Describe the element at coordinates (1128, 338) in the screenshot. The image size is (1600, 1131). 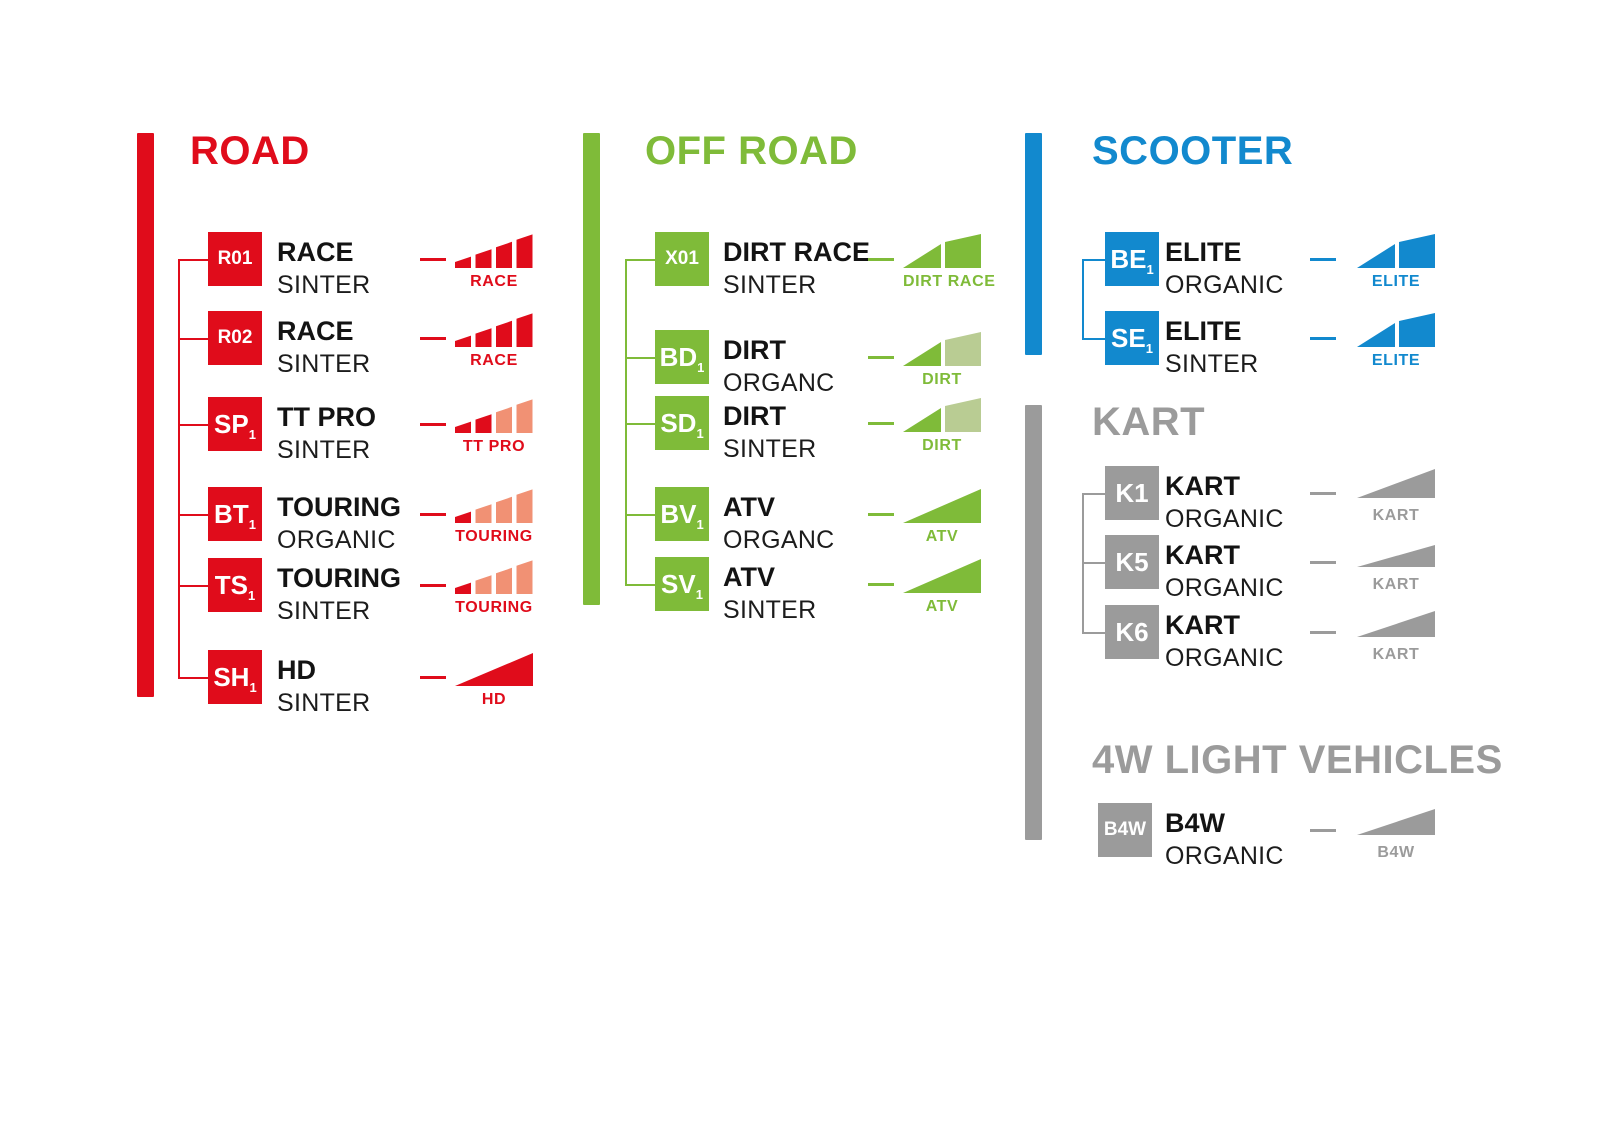
I see `product-code-text: SE` at that location.